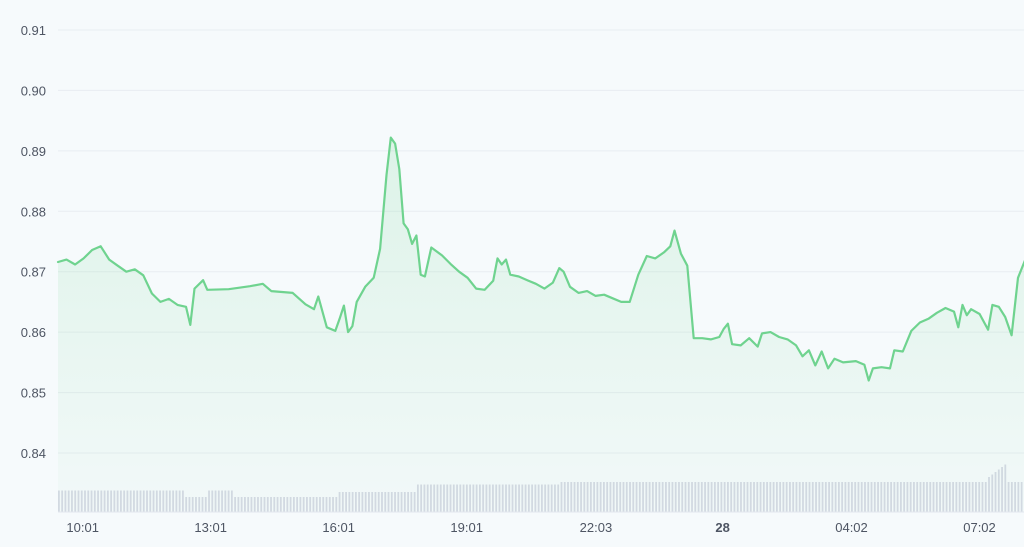 This screenshot has width=1024, height=547. Describe the element at coordinates (466, 527) in the screenshot. I see `x-tick-label: 19:01` at that location.